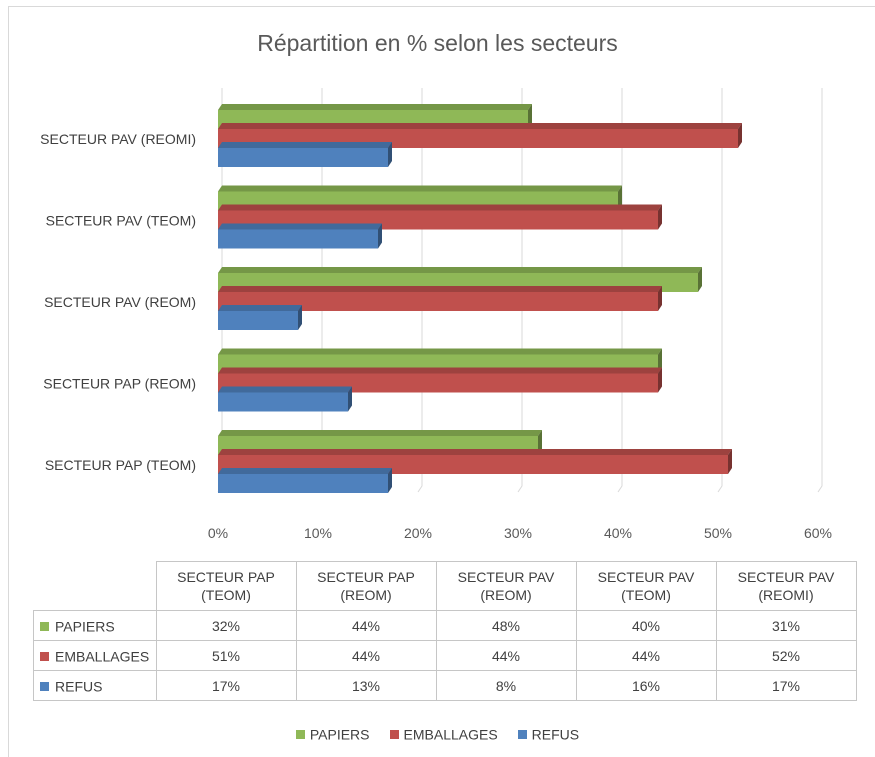  Describe the element at coordinates (506, 586) in the screenshot. I see `table-column-header: SECTEUR PAV (REOM)` at that location.